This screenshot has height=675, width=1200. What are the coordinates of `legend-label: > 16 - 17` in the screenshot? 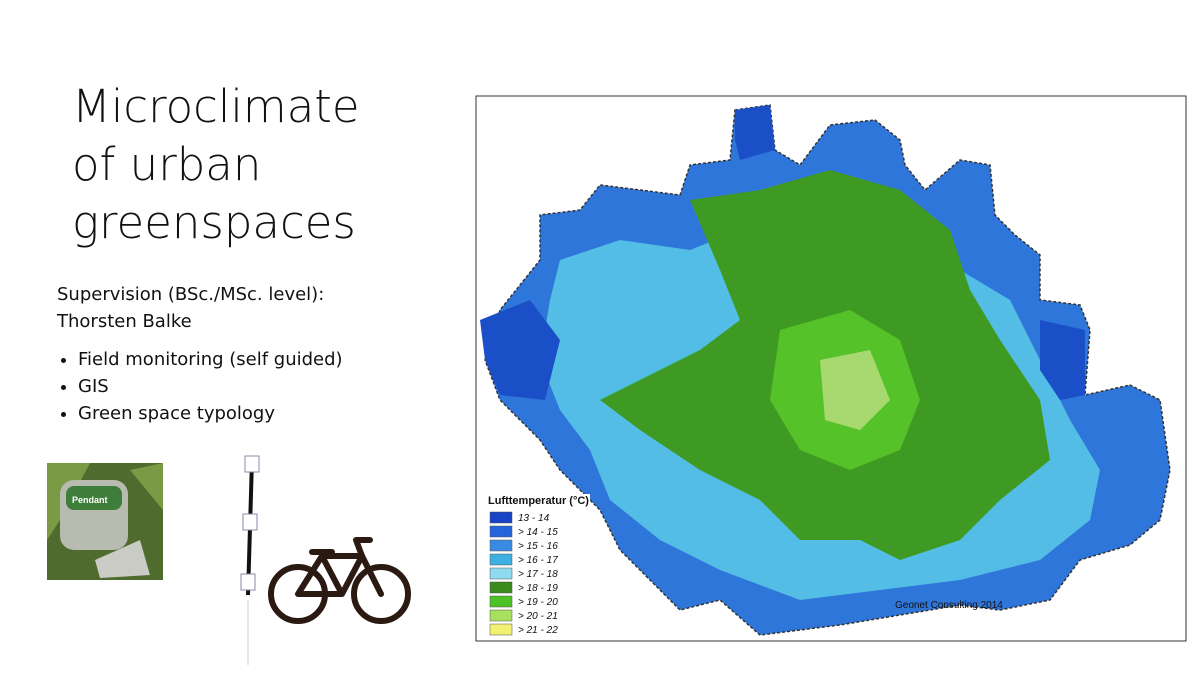 It's located at (538, 560).